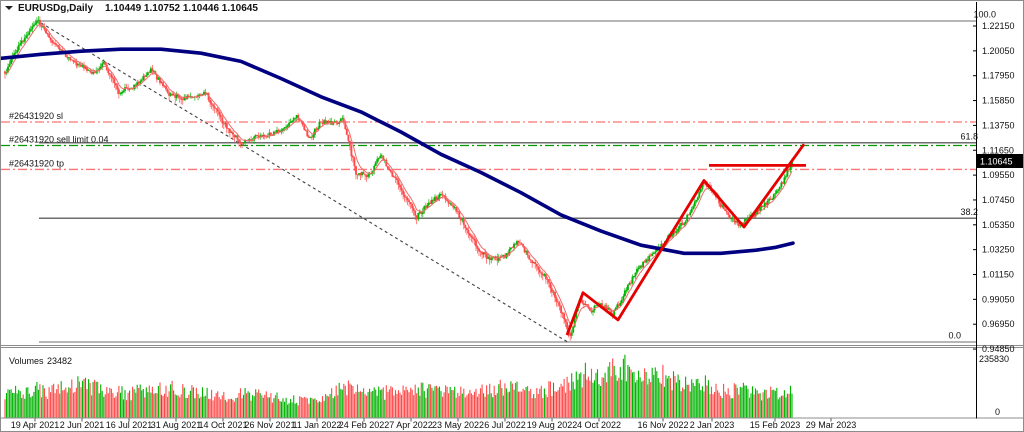  What do you see at coordinates (998, 150) in the screenshot?
I see `price-axis-label: 1.11650` at bounding box center [998, 150].